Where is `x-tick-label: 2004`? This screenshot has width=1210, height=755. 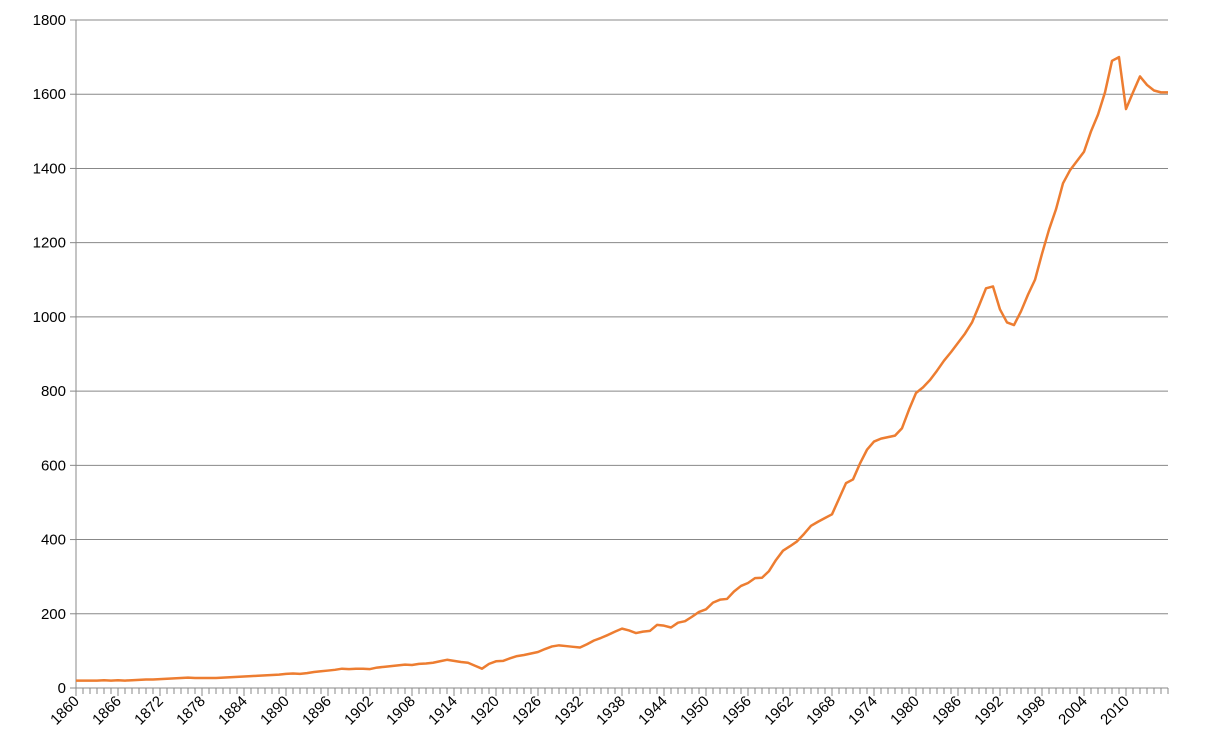 x-tick-label: 2004 is located at coordinates (1073, 711).